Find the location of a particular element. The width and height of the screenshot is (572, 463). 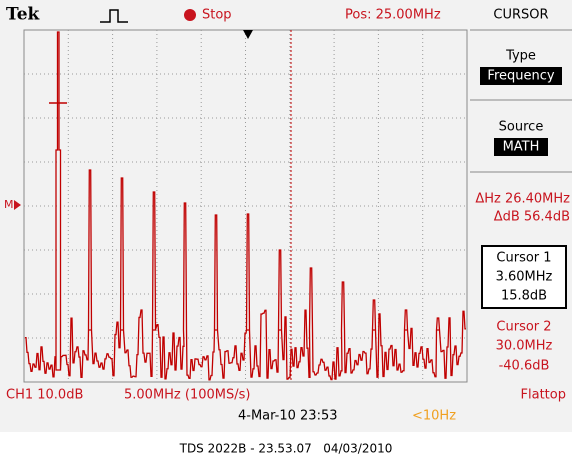

trigger-icon is located at coordinates (114, 16).